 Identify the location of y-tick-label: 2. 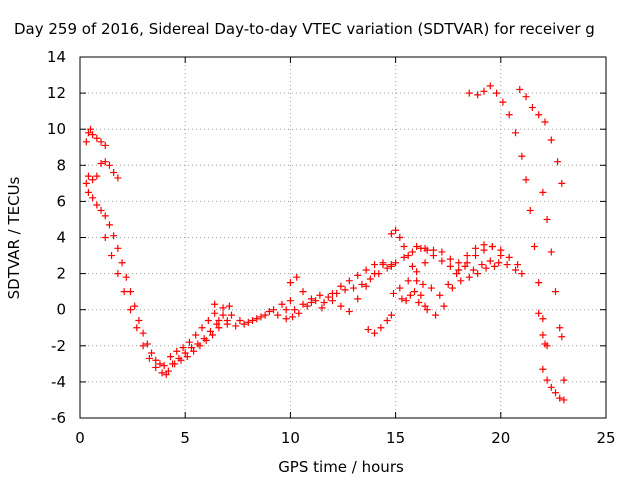
(61, 274).